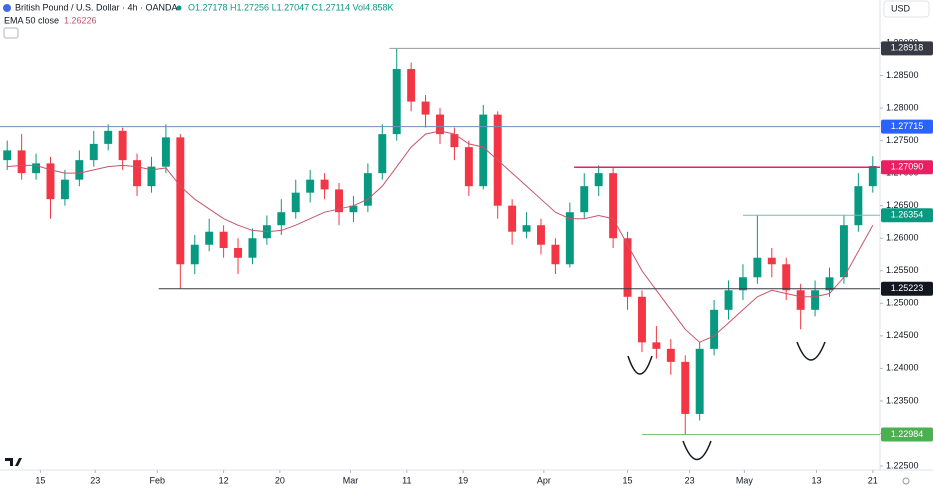  Describe the element at coordinates (7, 8) in the screenshot. I see `symbol-icon` at that location.